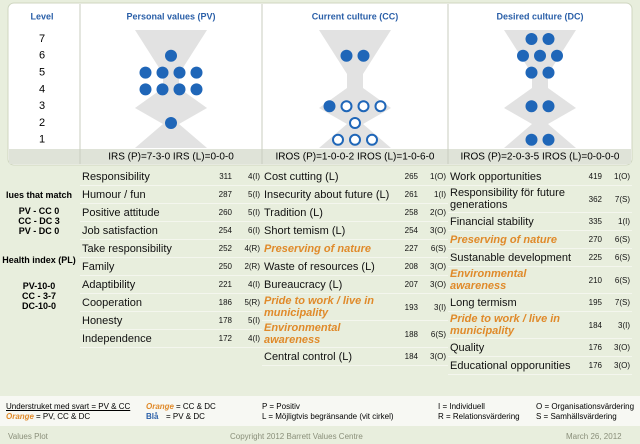 The image size is (640, 444). I want to click on legend-text: Understruket med svart = PV & CC, so click(68, 406).